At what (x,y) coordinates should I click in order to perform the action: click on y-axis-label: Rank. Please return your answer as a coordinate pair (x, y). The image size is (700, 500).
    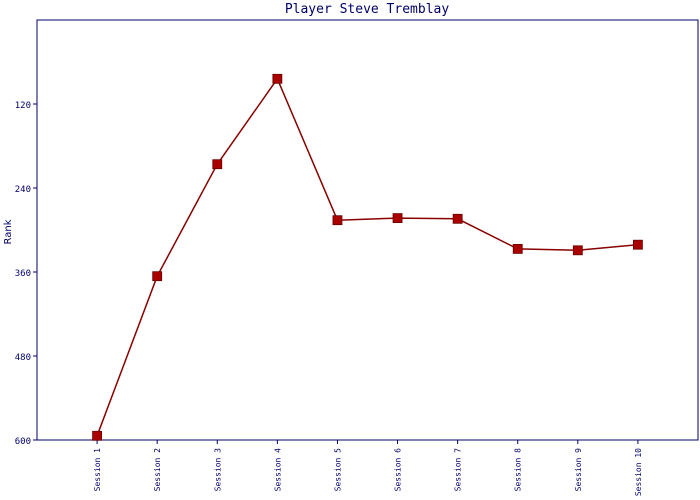
    Looking at the image, I should click on (8, 231).